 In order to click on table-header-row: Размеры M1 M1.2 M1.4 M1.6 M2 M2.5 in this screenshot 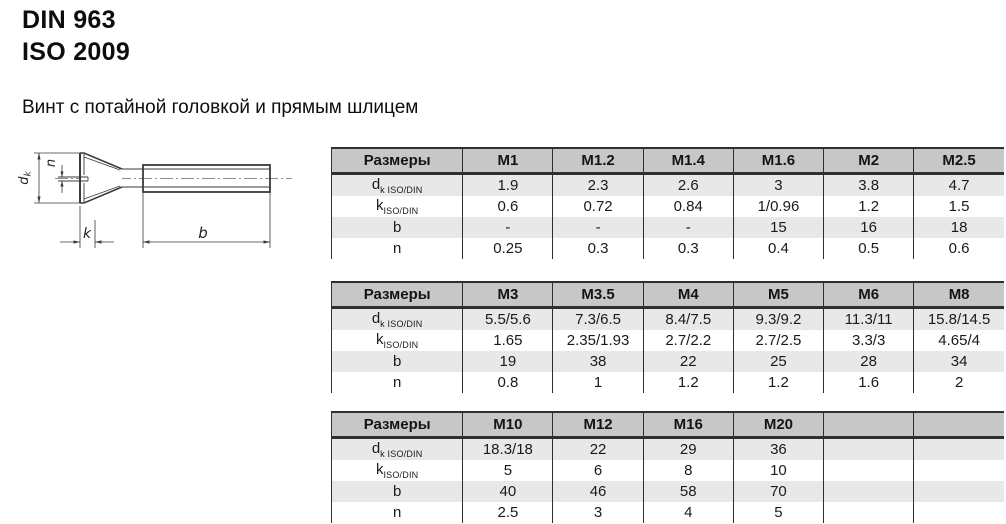, I will do `click(667, 161)`.